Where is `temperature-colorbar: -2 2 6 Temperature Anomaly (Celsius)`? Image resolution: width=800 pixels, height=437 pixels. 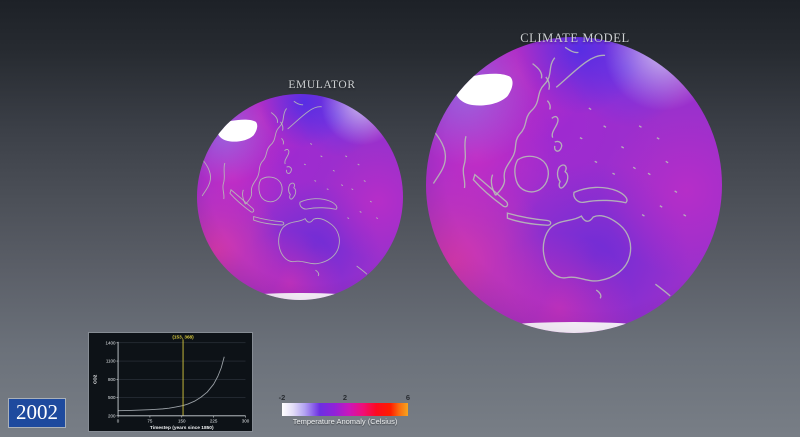
temperature-colorbar: -2 2 6 Temperature Anomaly (Celsius) is located at coordinates (344, 409).